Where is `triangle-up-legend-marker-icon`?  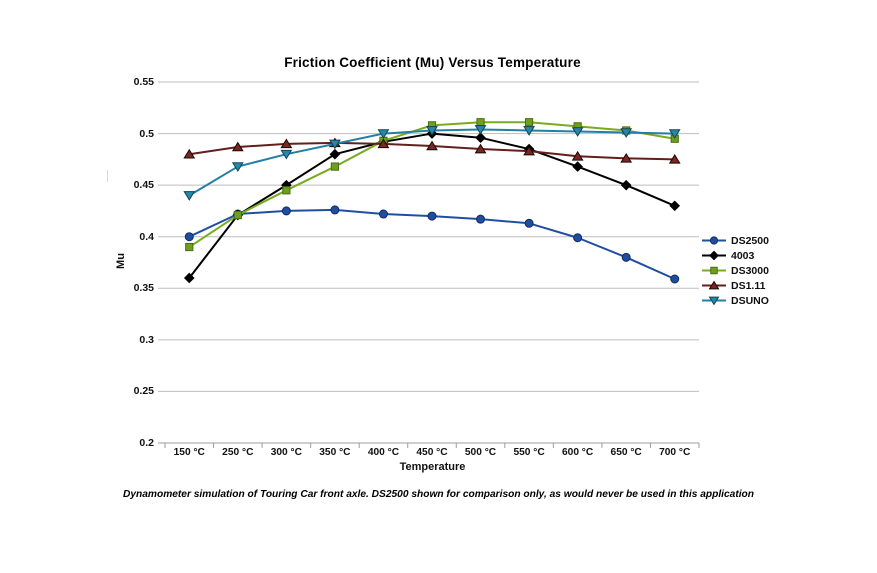 triangle-up-legend-marker-icon is located at coordinates (714, 285).